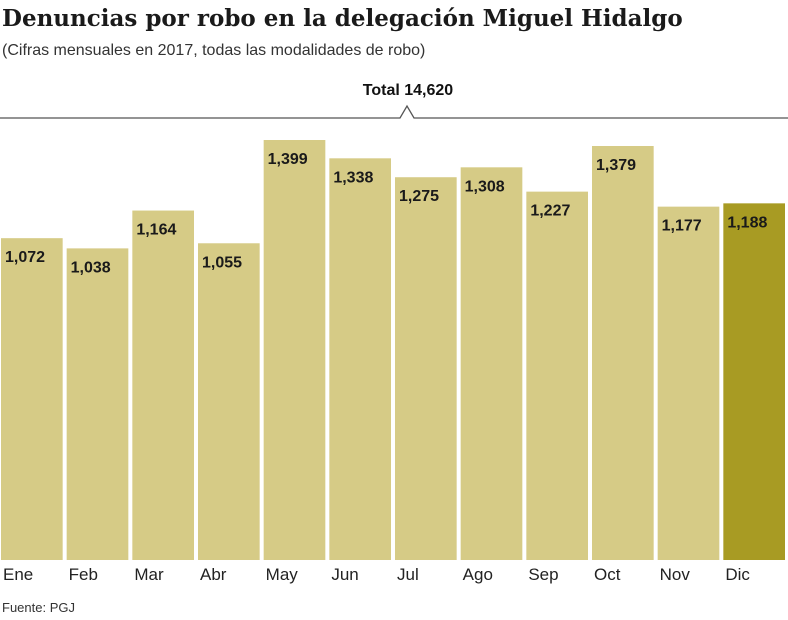  What do you see at coordinates (419, 196) in the screenshot?
I see `value-label: 1,275` at bounding box center [419, 196].